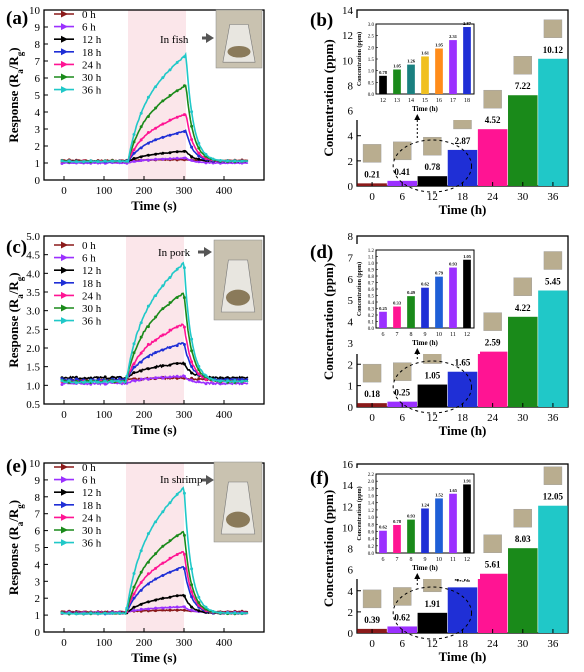  I want to click on bar-value-label: 1.65, so click(463, 363).